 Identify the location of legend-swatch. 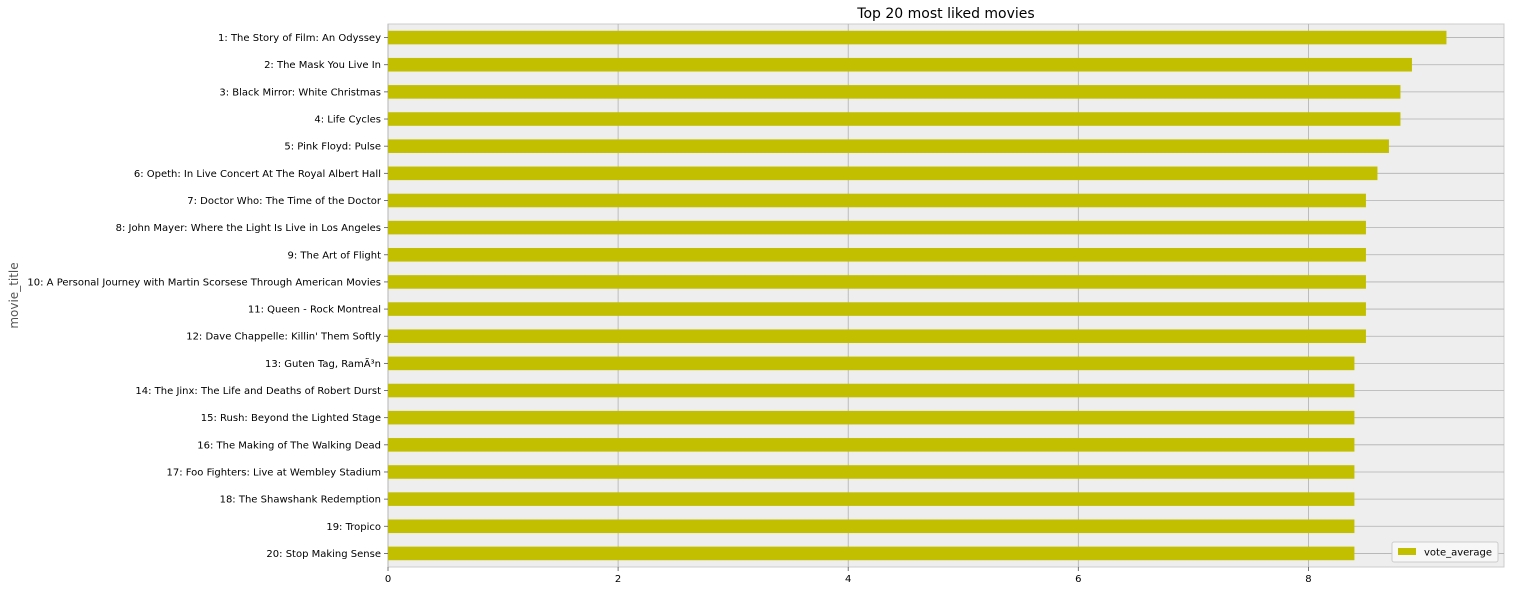
(1407, 551).